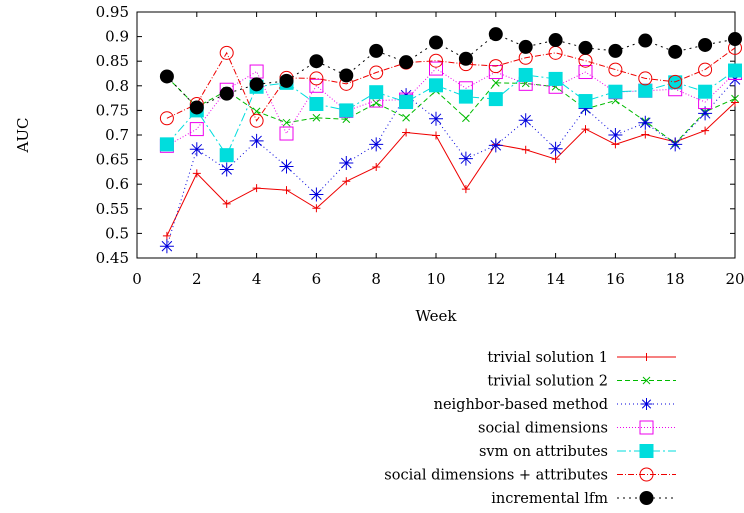 This screenshot has width=744, height=513. What do you see at coordinates (112, 258) in the screenshot?
I see `y-tick-label: 0.45` at bounding box center [112, 258].